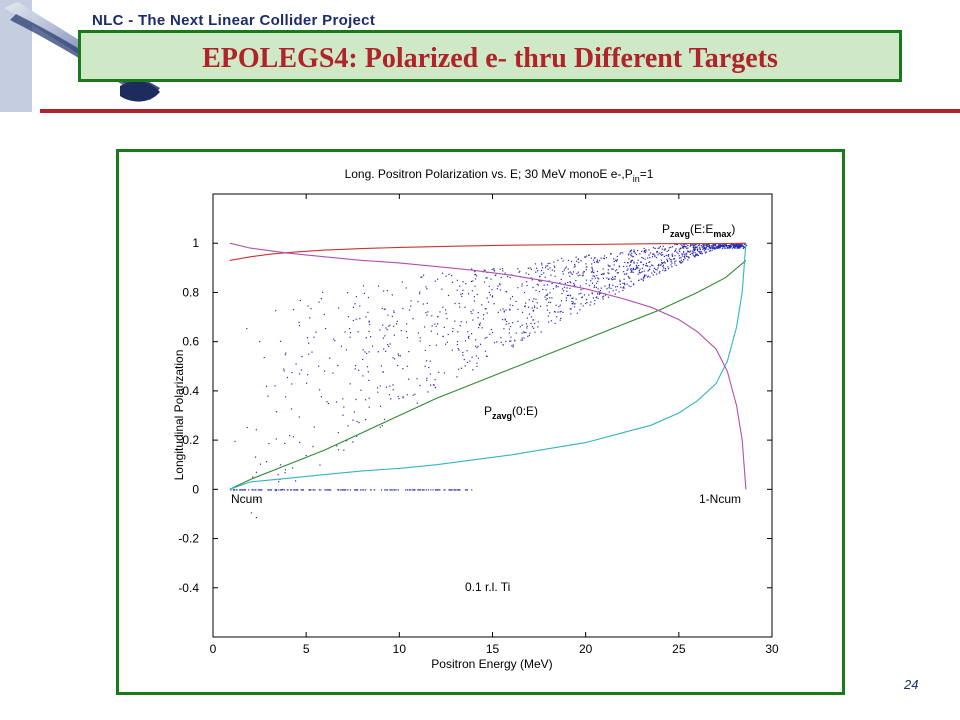  I want to click on x-axis-label: Positron Energy (MeV), so click(491, 664).